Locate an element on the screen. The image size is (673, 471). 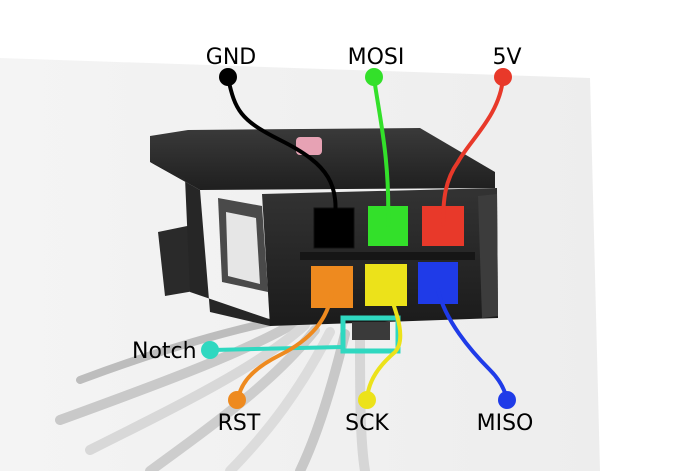
dot-sck is located at coordinates (367, 400).